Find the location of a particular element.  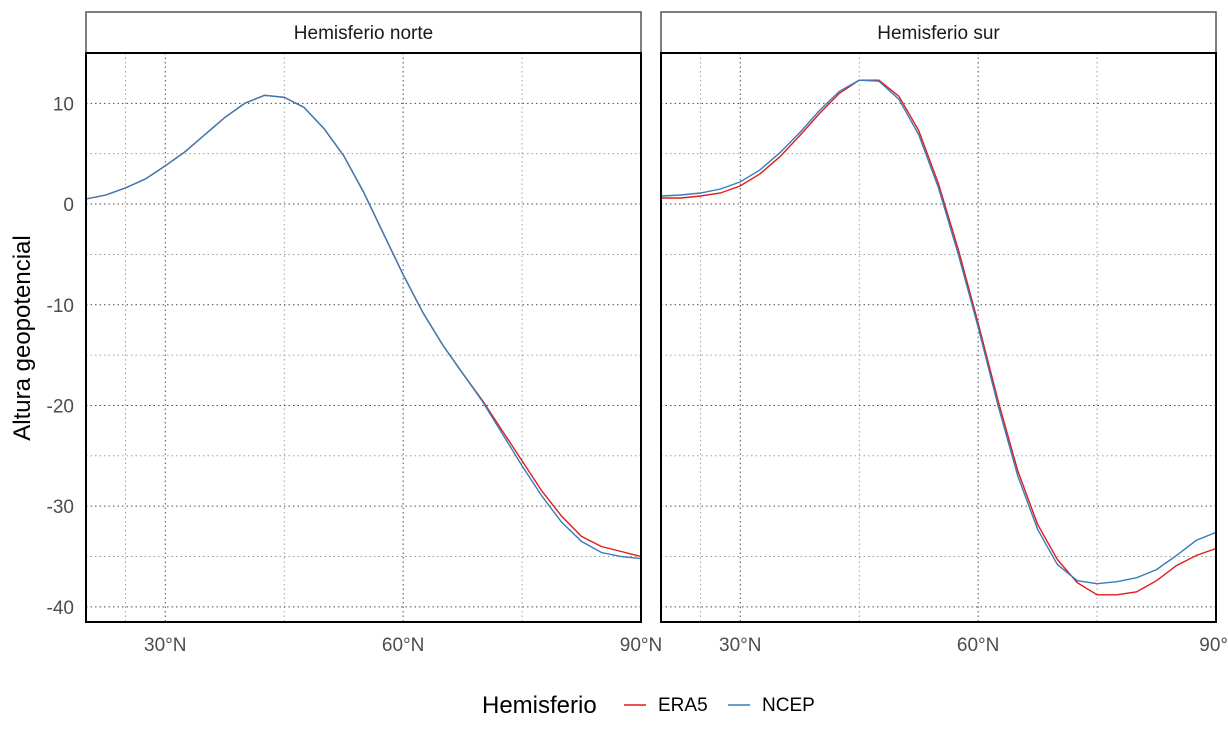

y-tick-label: 10 is located at coordinates (63, 104).